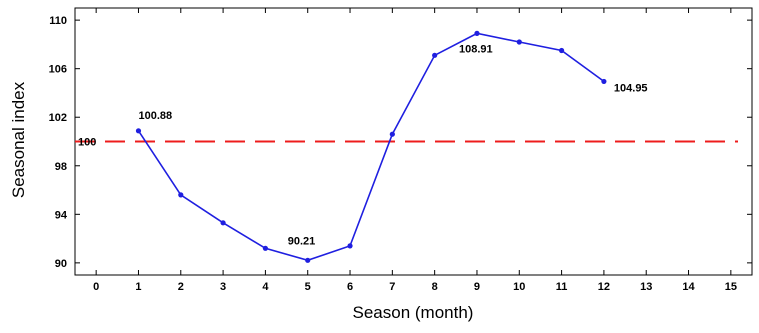 This screenshot has height=333, width=759. I want to click on y-tick-label: 102, so click(58, 118).